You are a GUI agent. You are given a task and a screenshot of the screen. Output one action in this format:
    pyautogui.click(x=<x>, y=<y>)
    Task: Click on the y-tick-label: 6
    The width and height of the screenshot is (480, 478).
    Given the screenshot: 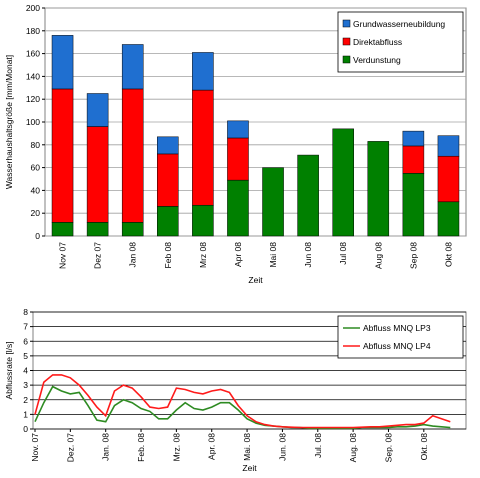 What is the action you would take?
    pyautogui.click(x=25, y=341)
    